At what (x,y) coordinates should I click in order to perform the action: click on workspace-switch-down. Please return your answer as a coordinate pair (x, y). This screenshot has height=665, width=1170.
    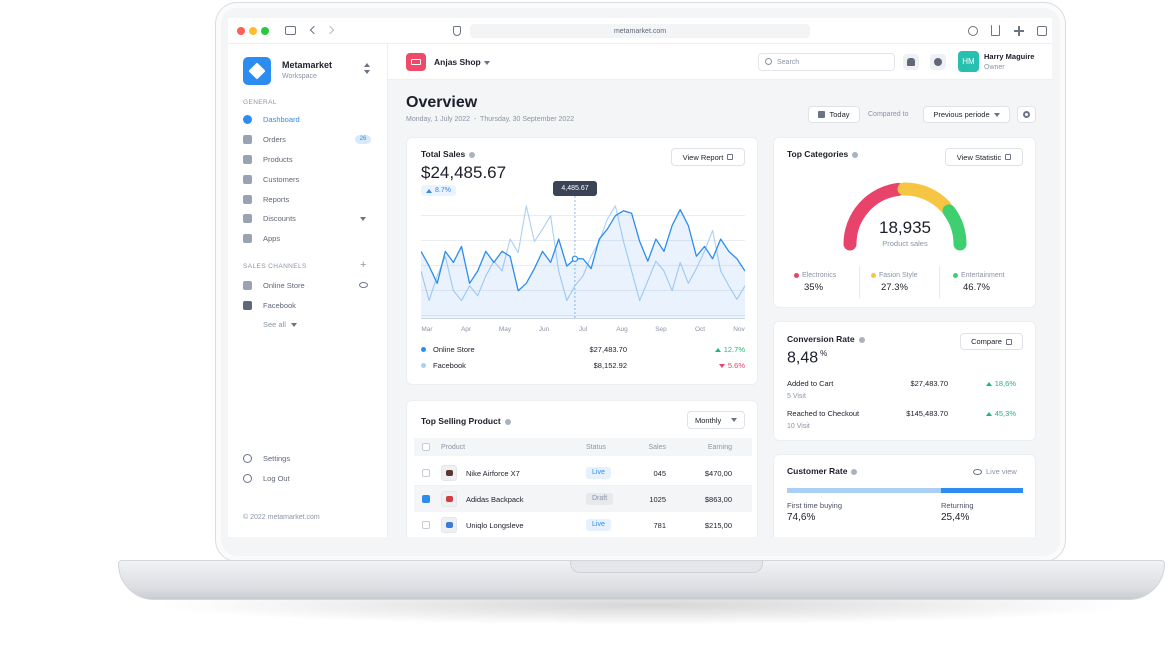
    Looking at the image, I should click on (367, 72).